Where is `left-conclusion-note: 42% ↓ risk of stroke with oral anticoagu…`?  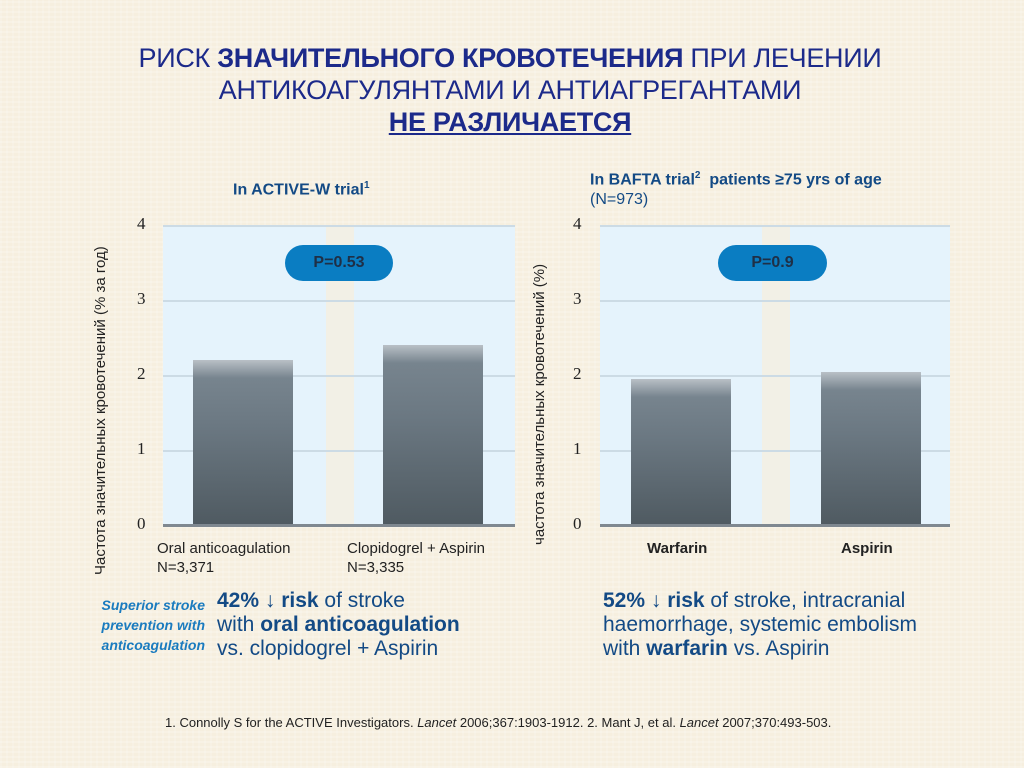
left-conclusion-note: 42% ↓ risk of stroke with oral anticoagu… is located at coordinates (338, 624).